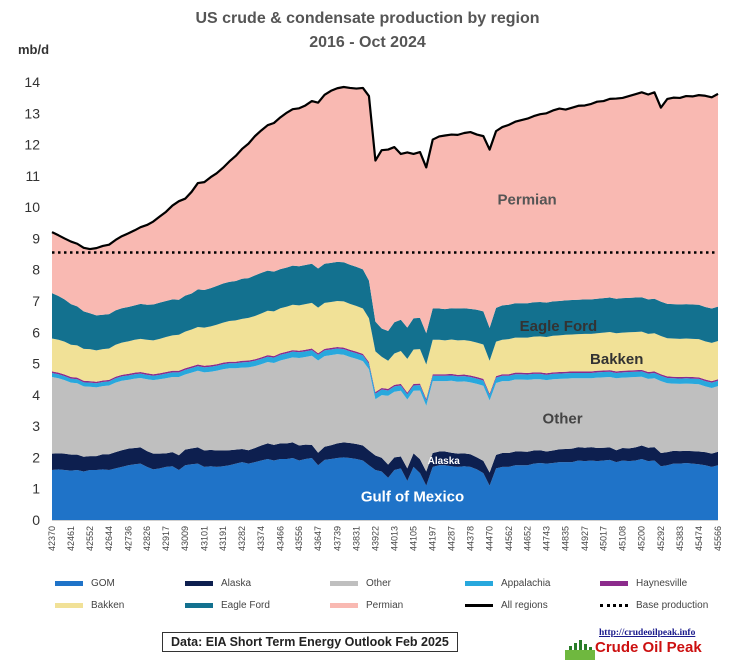  Describe the element at coordinates (559, 326) in the screenshot. I see `annotation-eagle-ford: Eagle Ford` at that location.